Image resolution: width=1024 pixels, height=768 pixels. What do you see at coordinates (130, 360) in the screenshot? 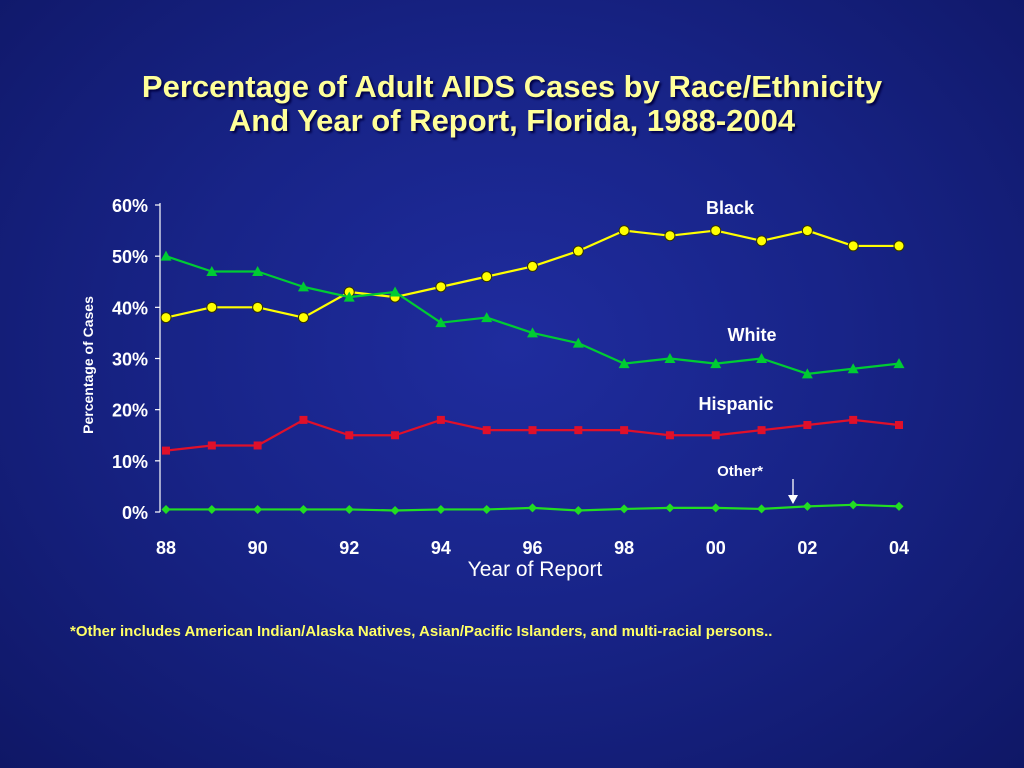
I see `y-tick-label: 30%` at bounding box center [130, 360].